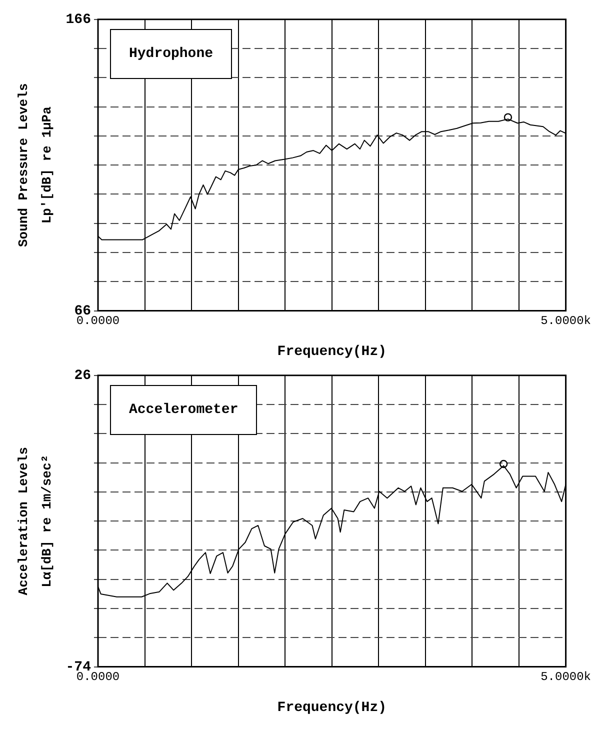 Image resolution: width=602 pixels, height=733 pixels. Describe the element at coordinates (171, 54) in the screenshot. I see `label-box: Hydrophone` at that location.